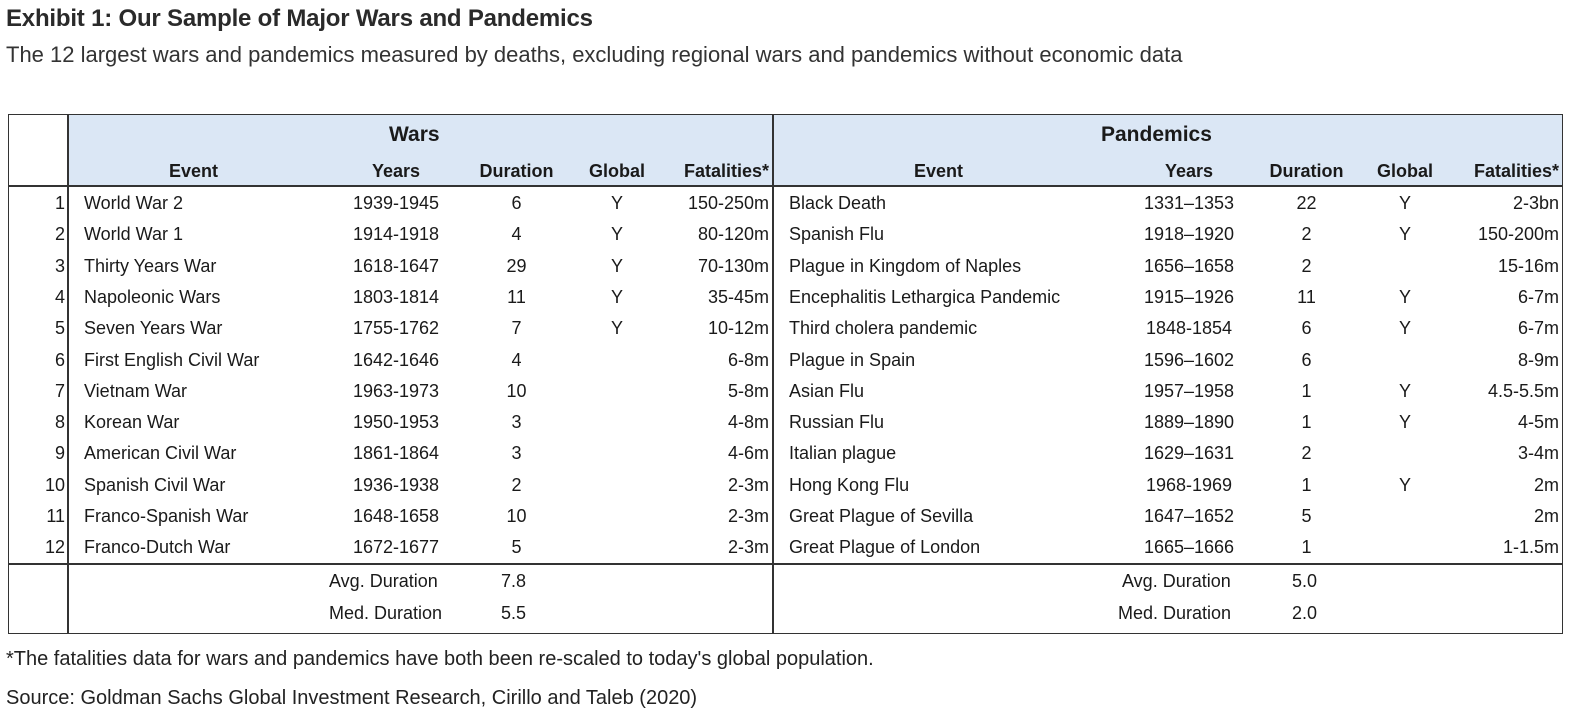  I want to click on pandemic-event: Plague in Kingdom of Naples, so click(905, 265).